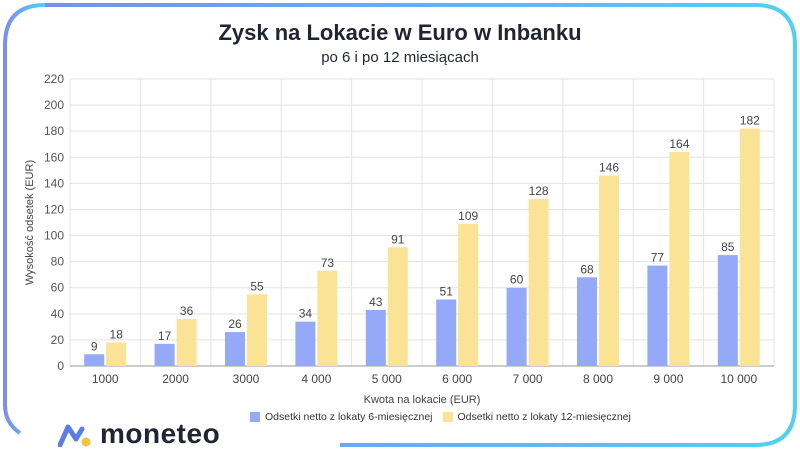 The image size is (800, 450). Describe the element at coordinates (349, 417) in the screenshot. I see `legend-label-6m: Odsetki netto z lokaty 6-miesięcznej` at that location.